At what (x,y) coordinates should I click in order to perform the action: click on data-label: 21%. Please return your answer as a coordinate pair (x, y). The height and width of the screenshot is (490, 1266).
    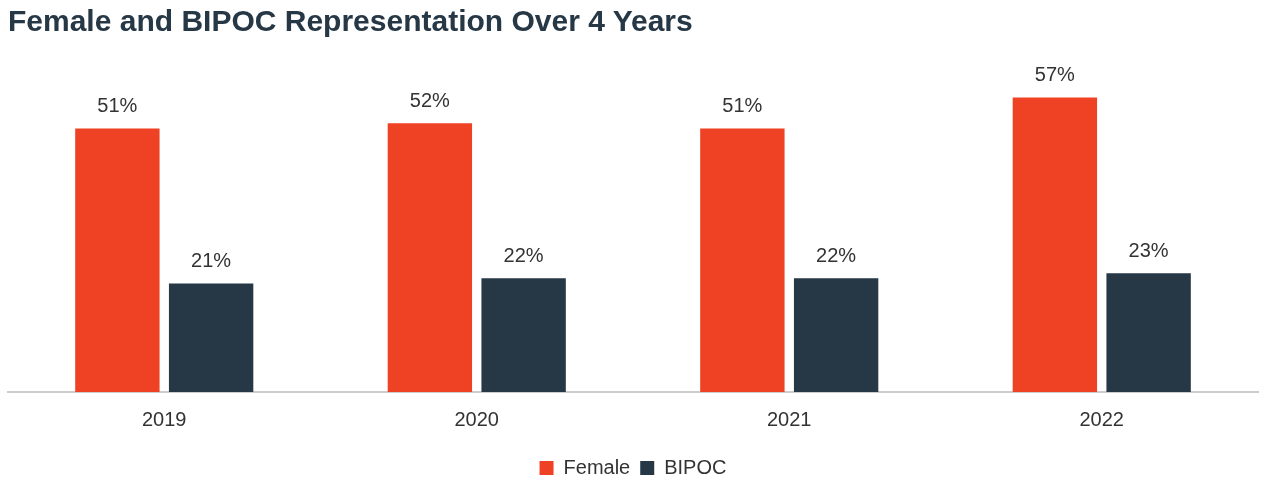
    Looking at the image, I should click on (211, 260).